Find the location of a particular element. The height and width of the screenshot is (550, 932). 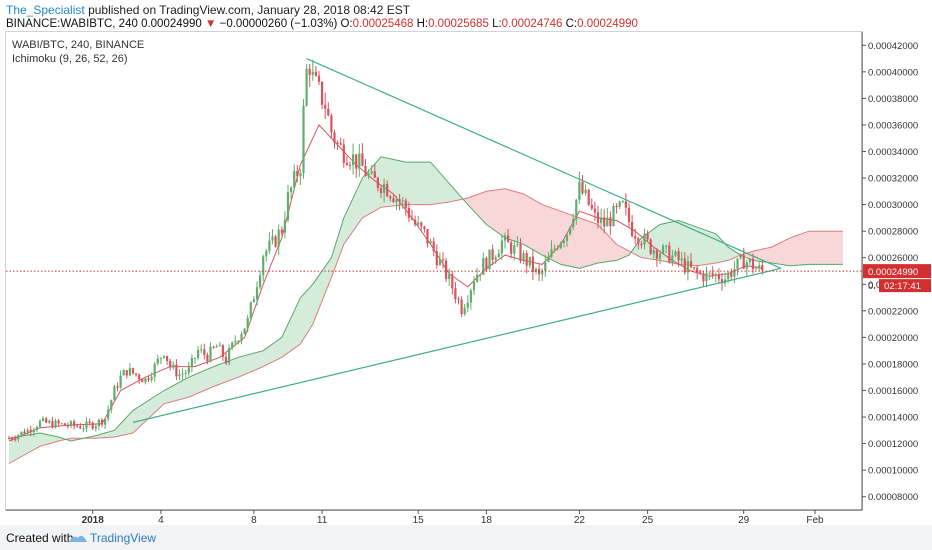

last-price-tag-label: 0.00024990 is located at coordinates (893, 272).